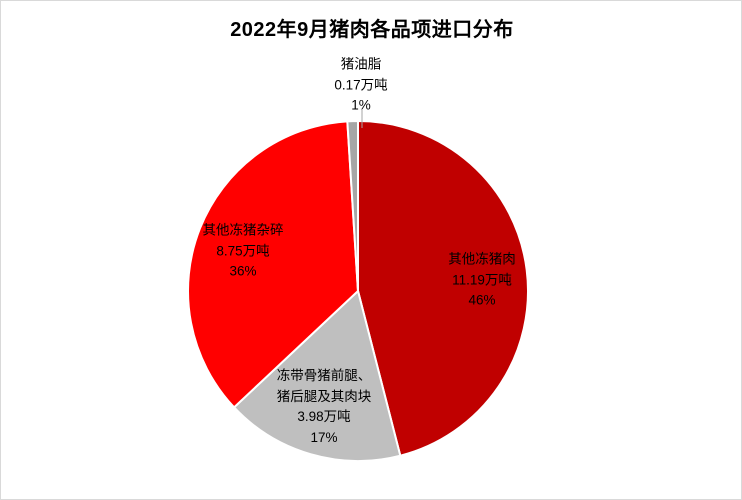 The height and width of the screenshot is (500, 742). Describe the element at coordinates (352, 205) in the screenshot. I see `pie-slice-pork-fat` at that location.